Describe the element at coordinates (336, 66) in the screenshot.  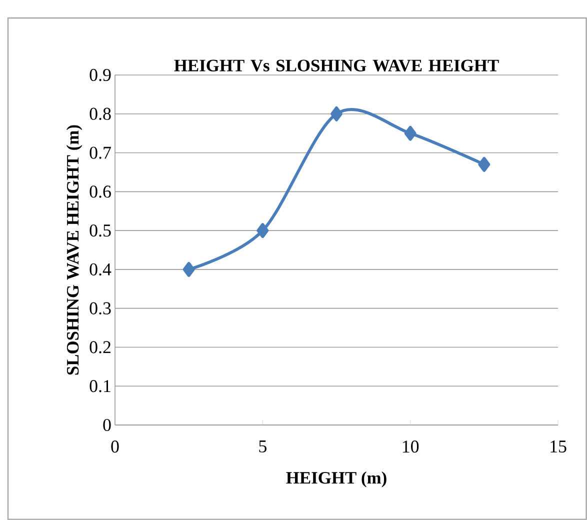
I see `chart-title: HEIGHT Vs SLOSHING WAVE HEIGHT` at that location.